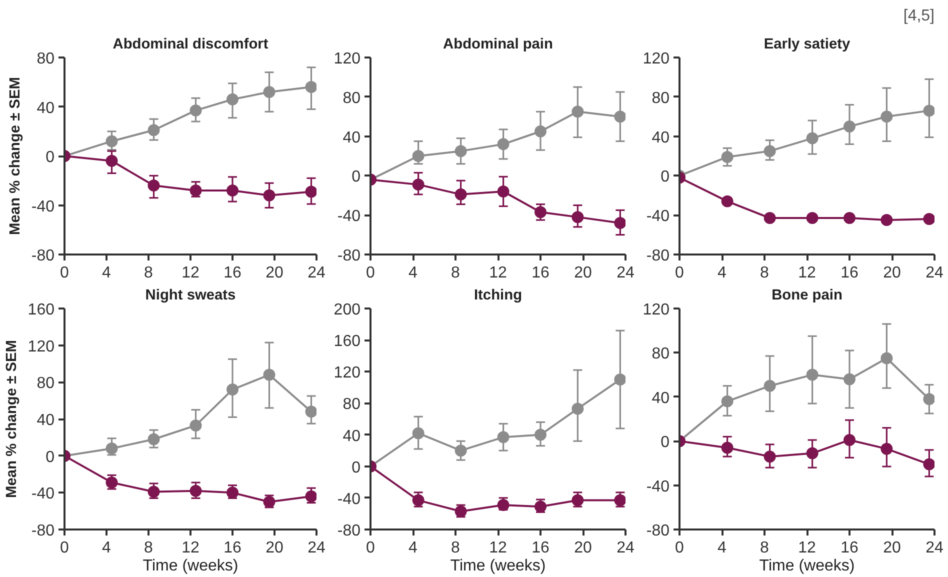  What do you see at coordinates (808, 44) in the screenshot?
I see `chart-title: Early satiety` at bounding box center [808, 44].